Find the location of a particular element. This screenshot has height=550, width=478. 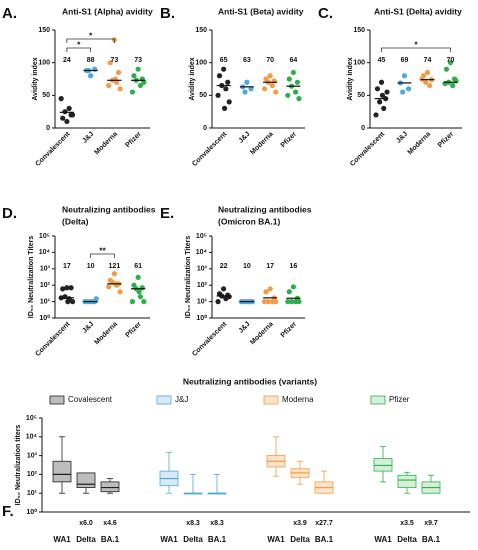

significance-label: ** is located at coordinates (102, 250).